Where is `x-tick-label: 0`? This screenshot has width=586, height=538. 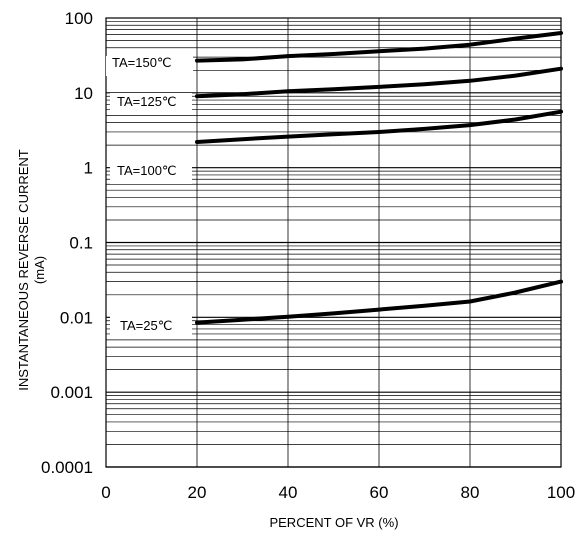 x-tick-label: 0 is located at coordinates (105, 492).